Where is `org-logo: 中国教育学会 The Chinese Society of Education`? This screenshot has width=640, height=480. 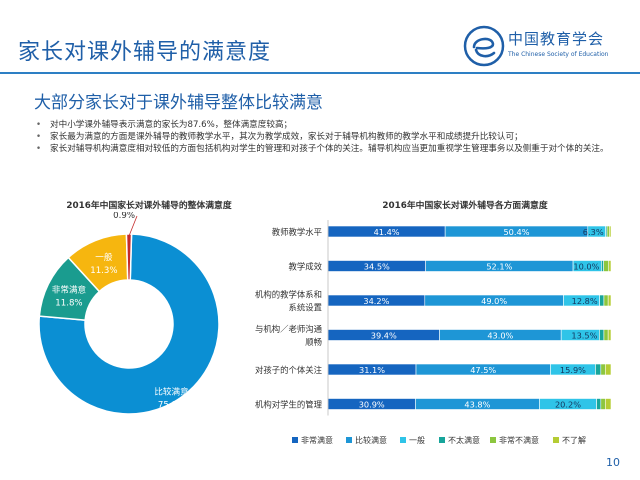 org-logo: 中国教育学会 The Chinese Society of Education is located at coordinates (547, 46).